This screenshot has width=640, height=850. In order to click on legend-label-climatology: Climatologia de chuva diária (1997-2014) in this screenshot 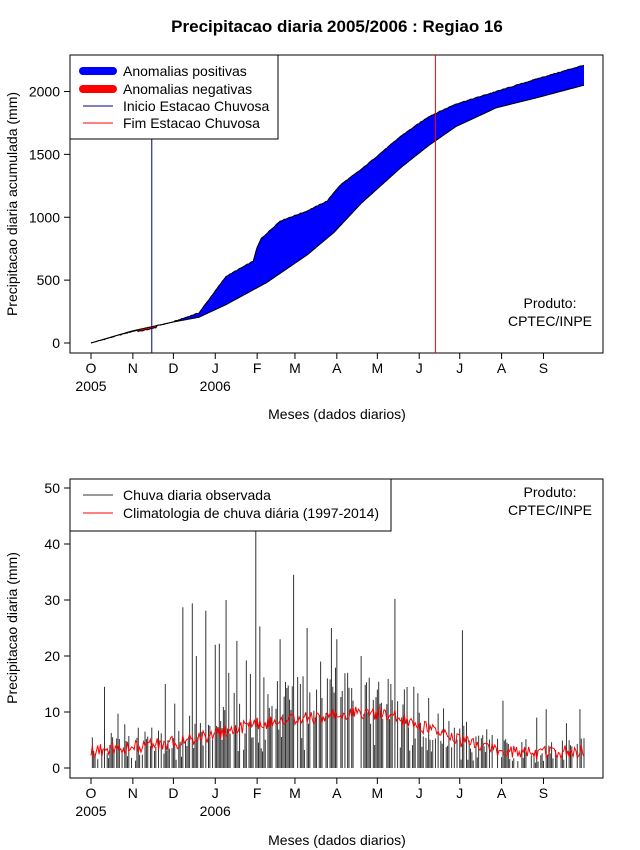, I will do `click(251, 513)`.